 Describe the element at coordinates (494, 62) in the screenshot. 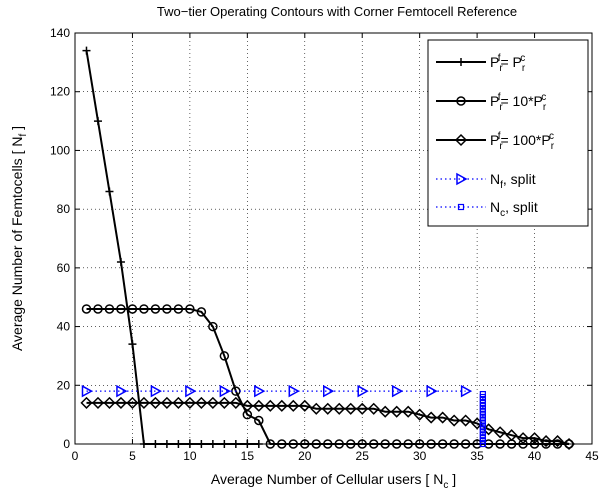

I see `text-part: P` at that location.